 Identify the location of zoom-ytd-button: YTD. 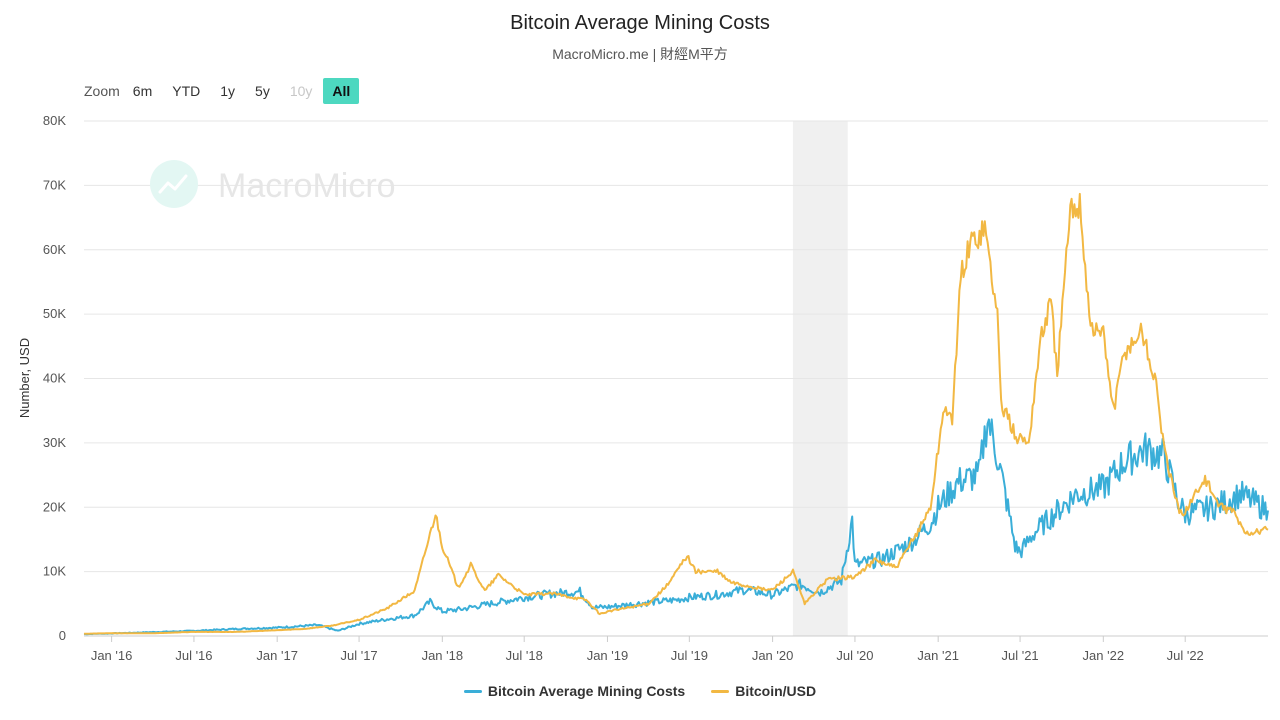
(186, 91).